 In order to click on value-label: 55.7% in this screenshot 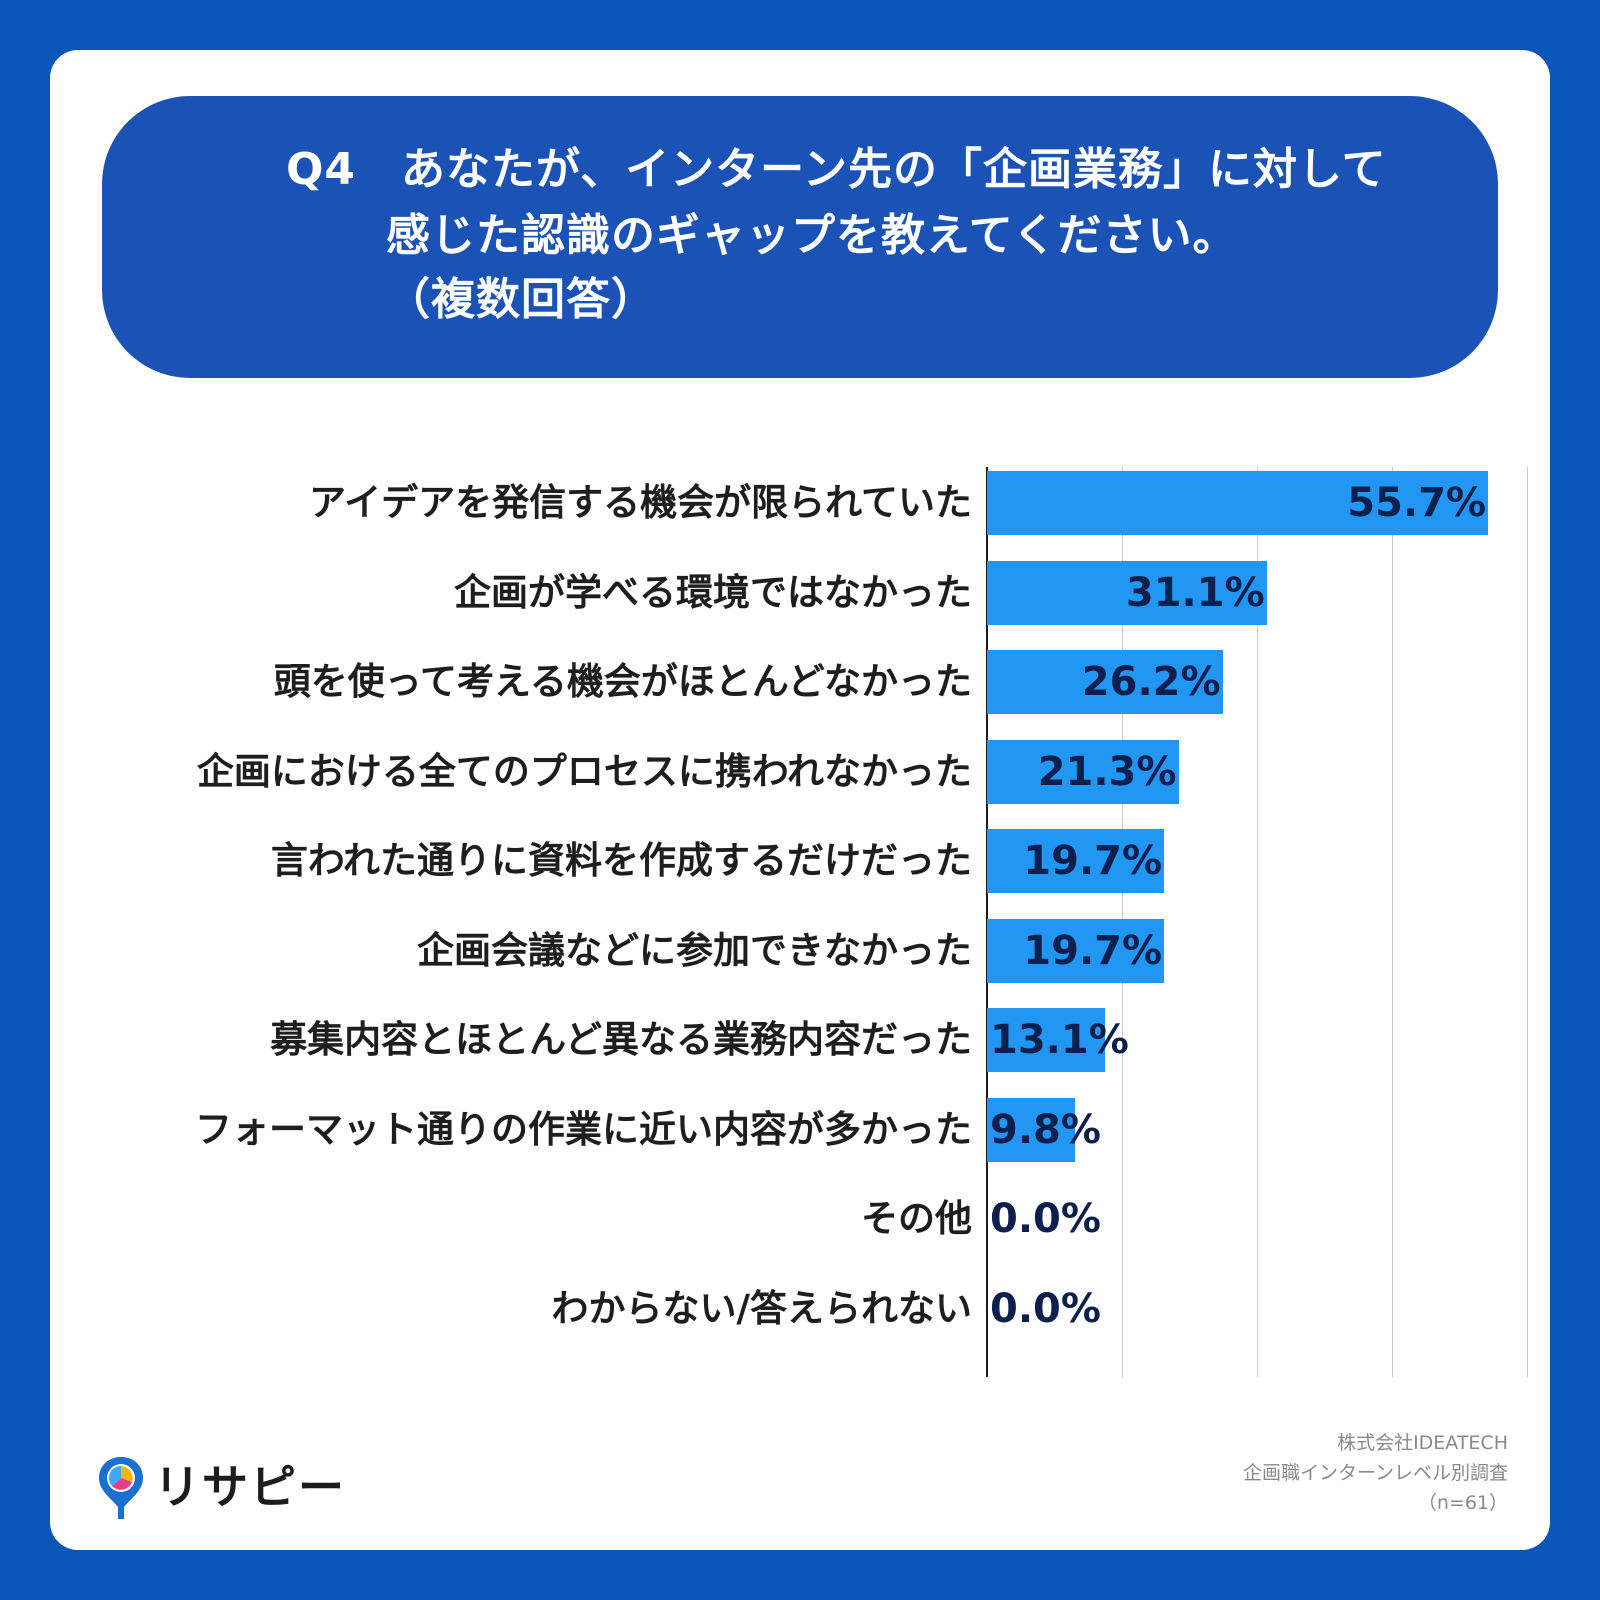, I will do `click(1417, 503)`.